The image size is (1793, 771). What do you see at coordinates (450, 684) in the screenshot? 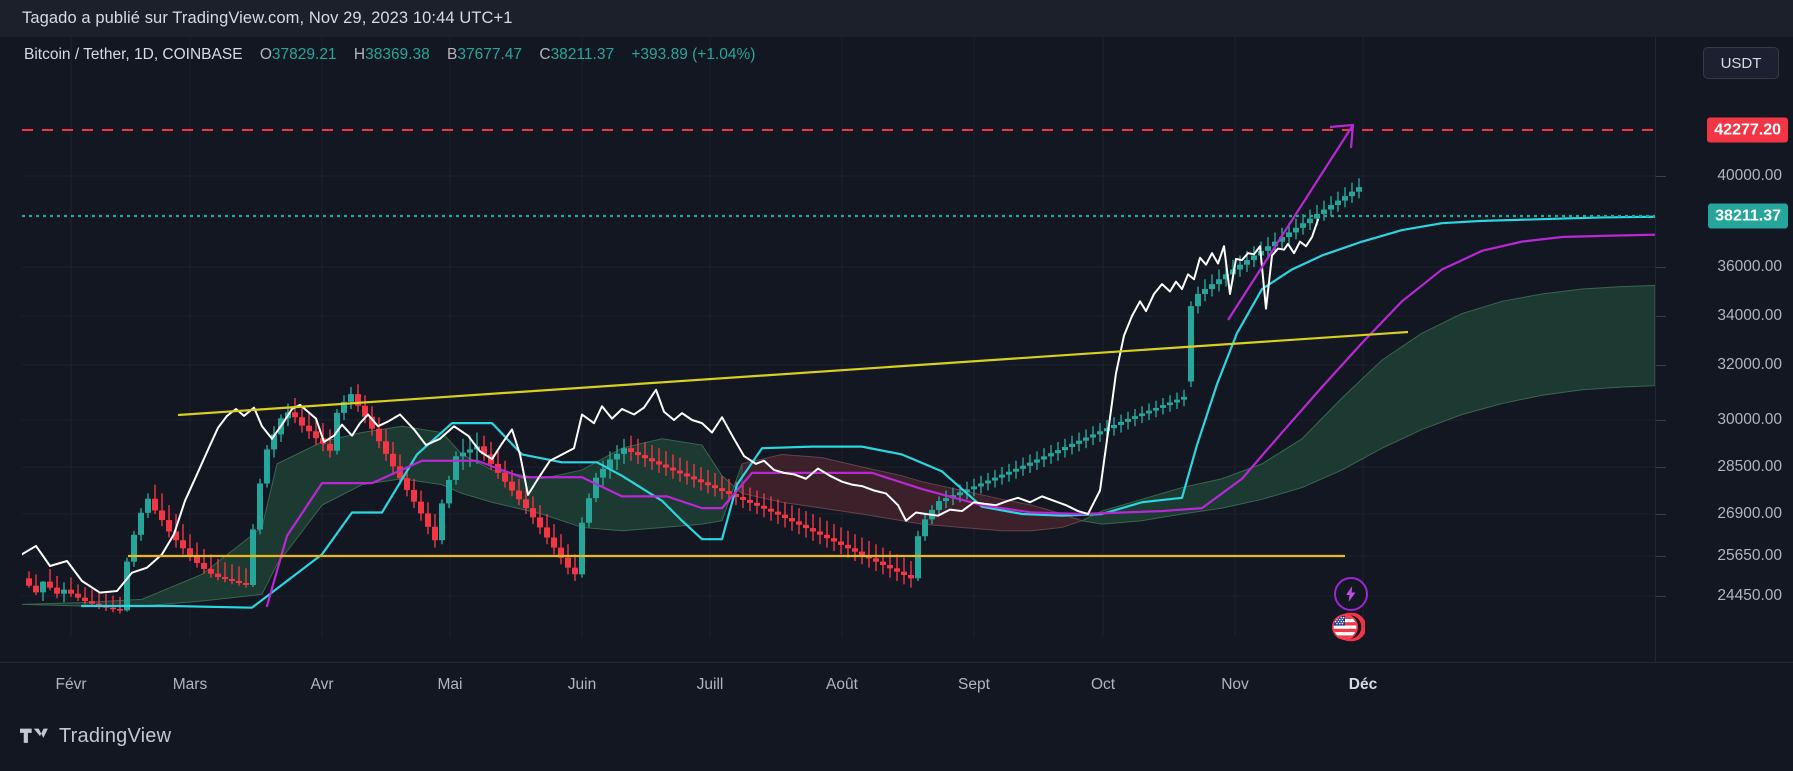
I see `time-axis-tick: Mai` at bounding box center [450, 684].